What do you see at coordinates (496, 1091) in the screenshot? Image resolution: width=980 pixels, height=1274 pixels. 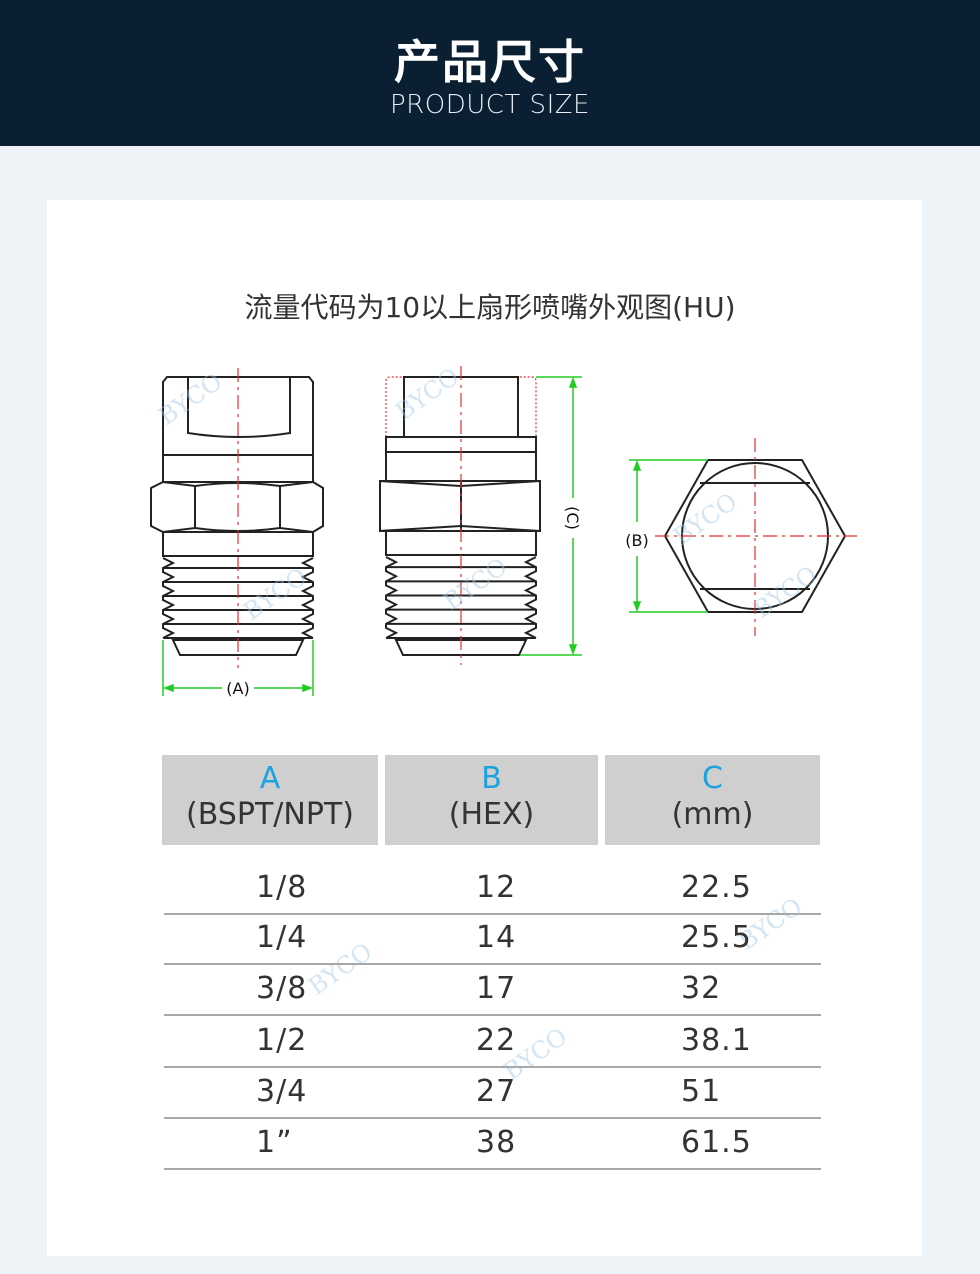 I see `table-cell: 27` at bounding box center [496, 1091].